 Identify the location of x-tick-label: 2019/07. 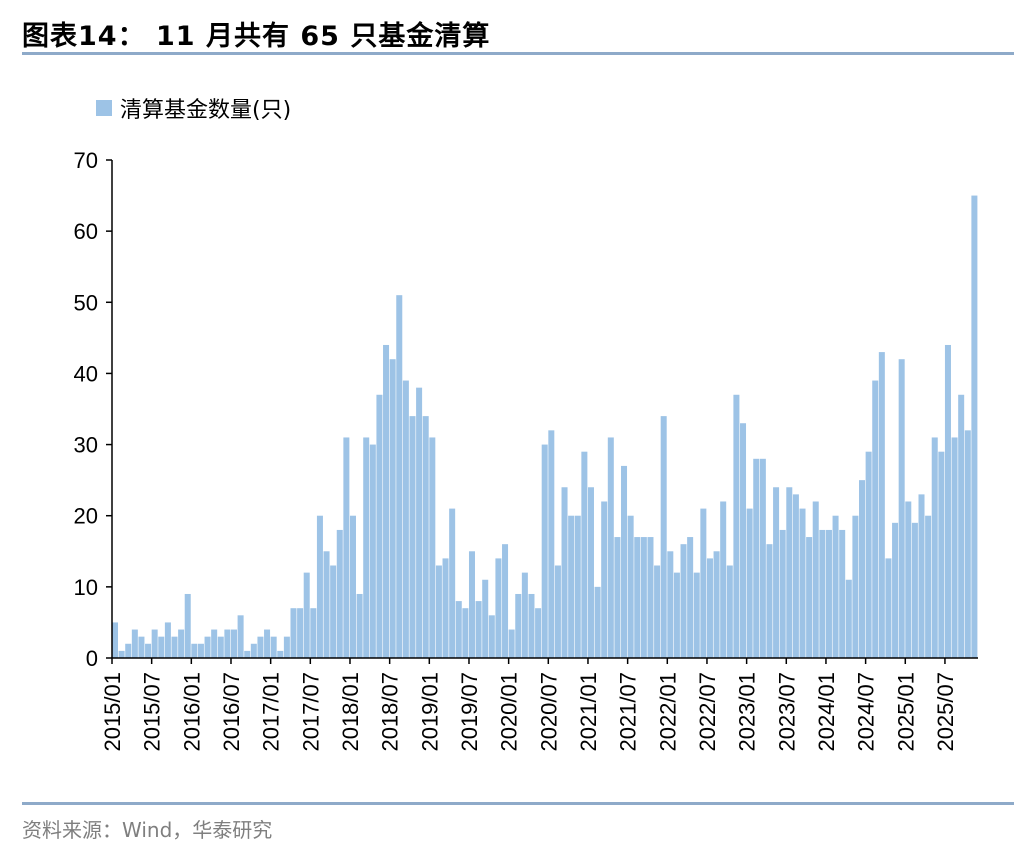
(469, 712).